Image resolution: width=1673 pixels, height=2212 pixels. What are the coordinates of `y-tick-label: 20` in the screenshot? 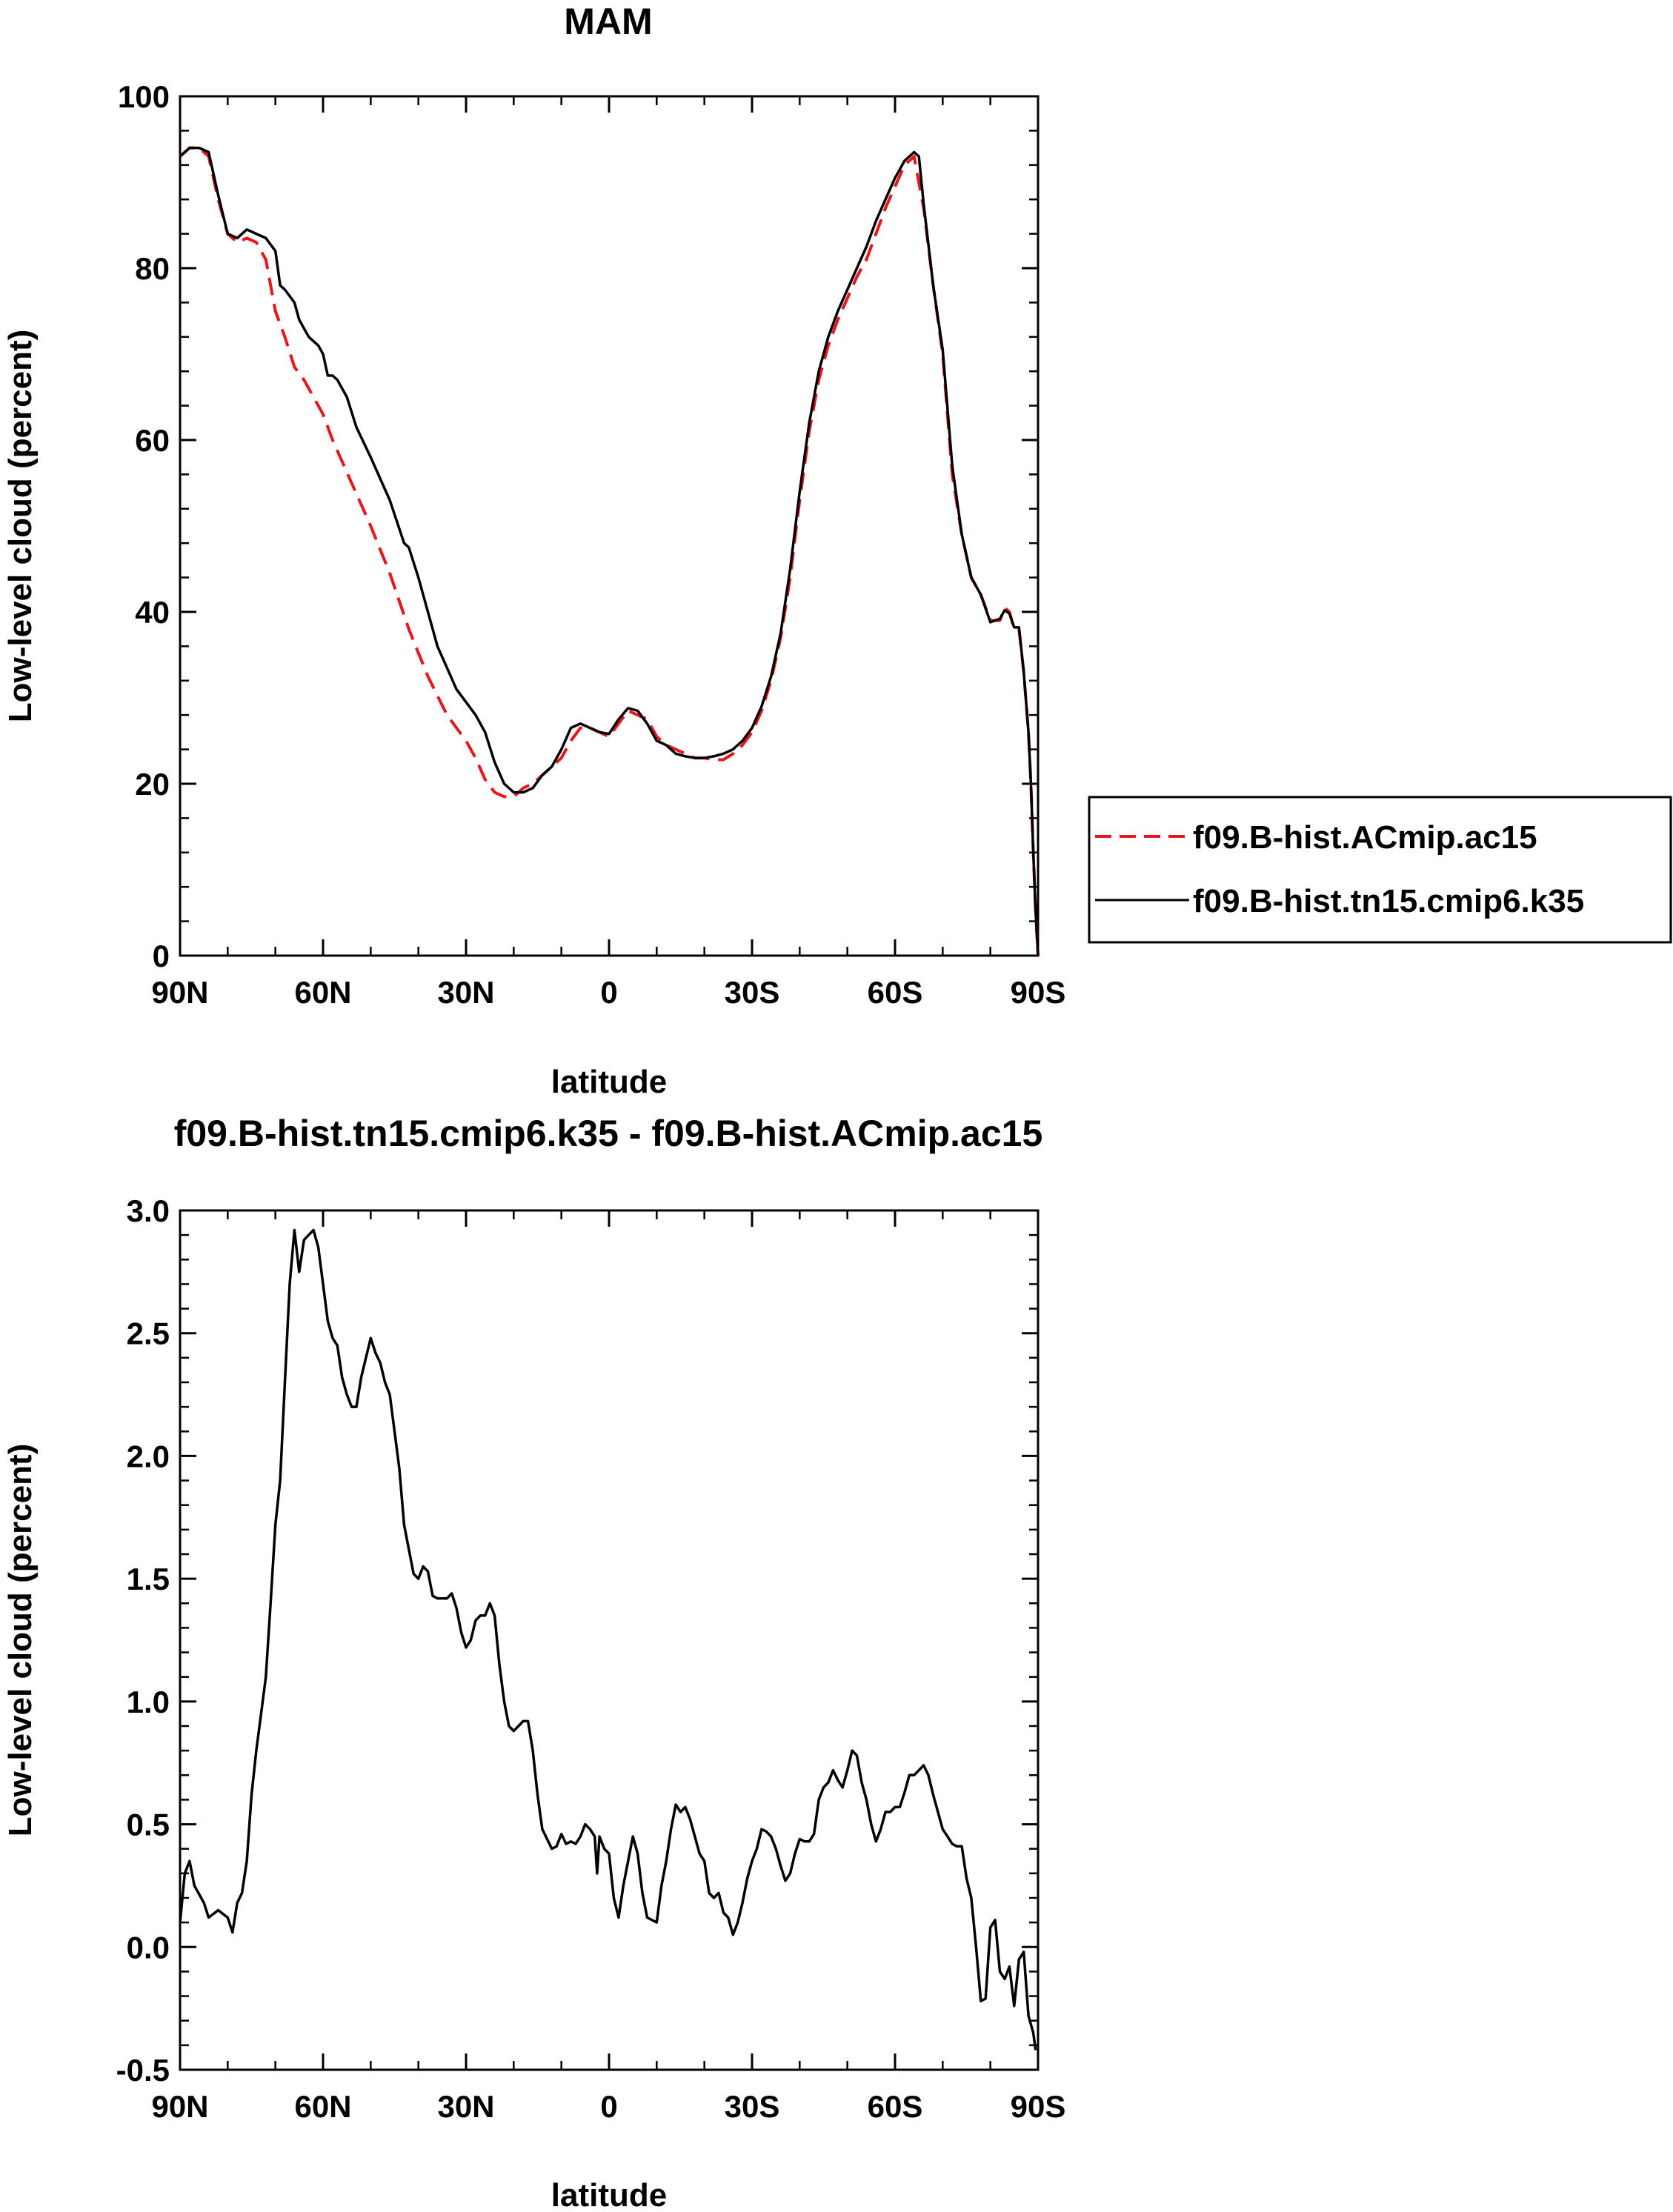 It's located at (152, 784).